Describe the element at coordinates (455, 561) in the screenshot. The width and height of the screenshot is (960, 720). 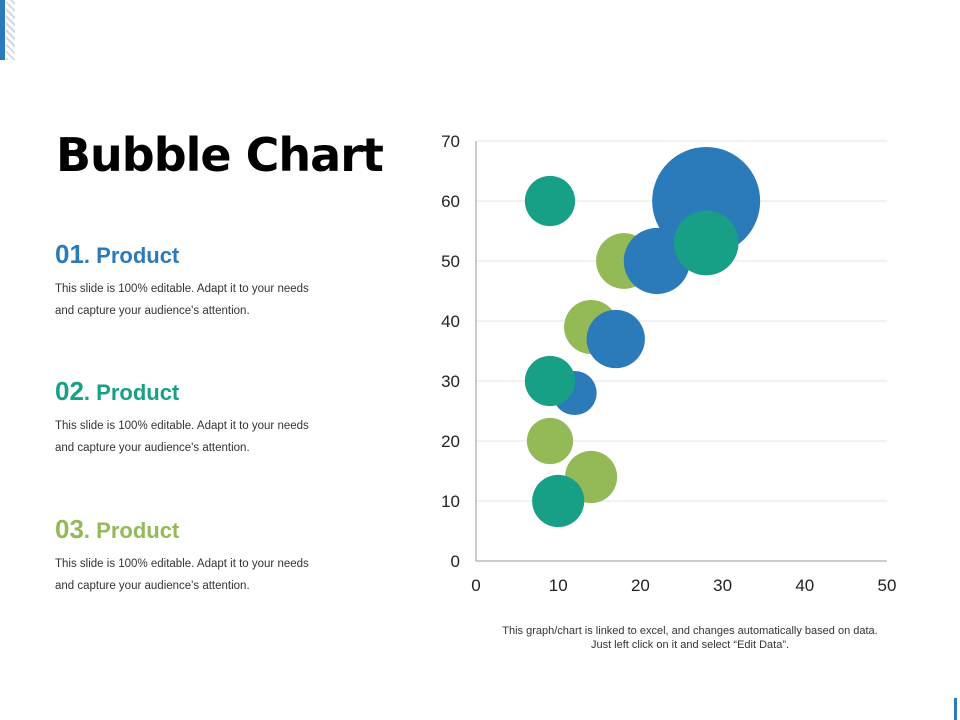
I see `y-tick-label: 0` at that location.